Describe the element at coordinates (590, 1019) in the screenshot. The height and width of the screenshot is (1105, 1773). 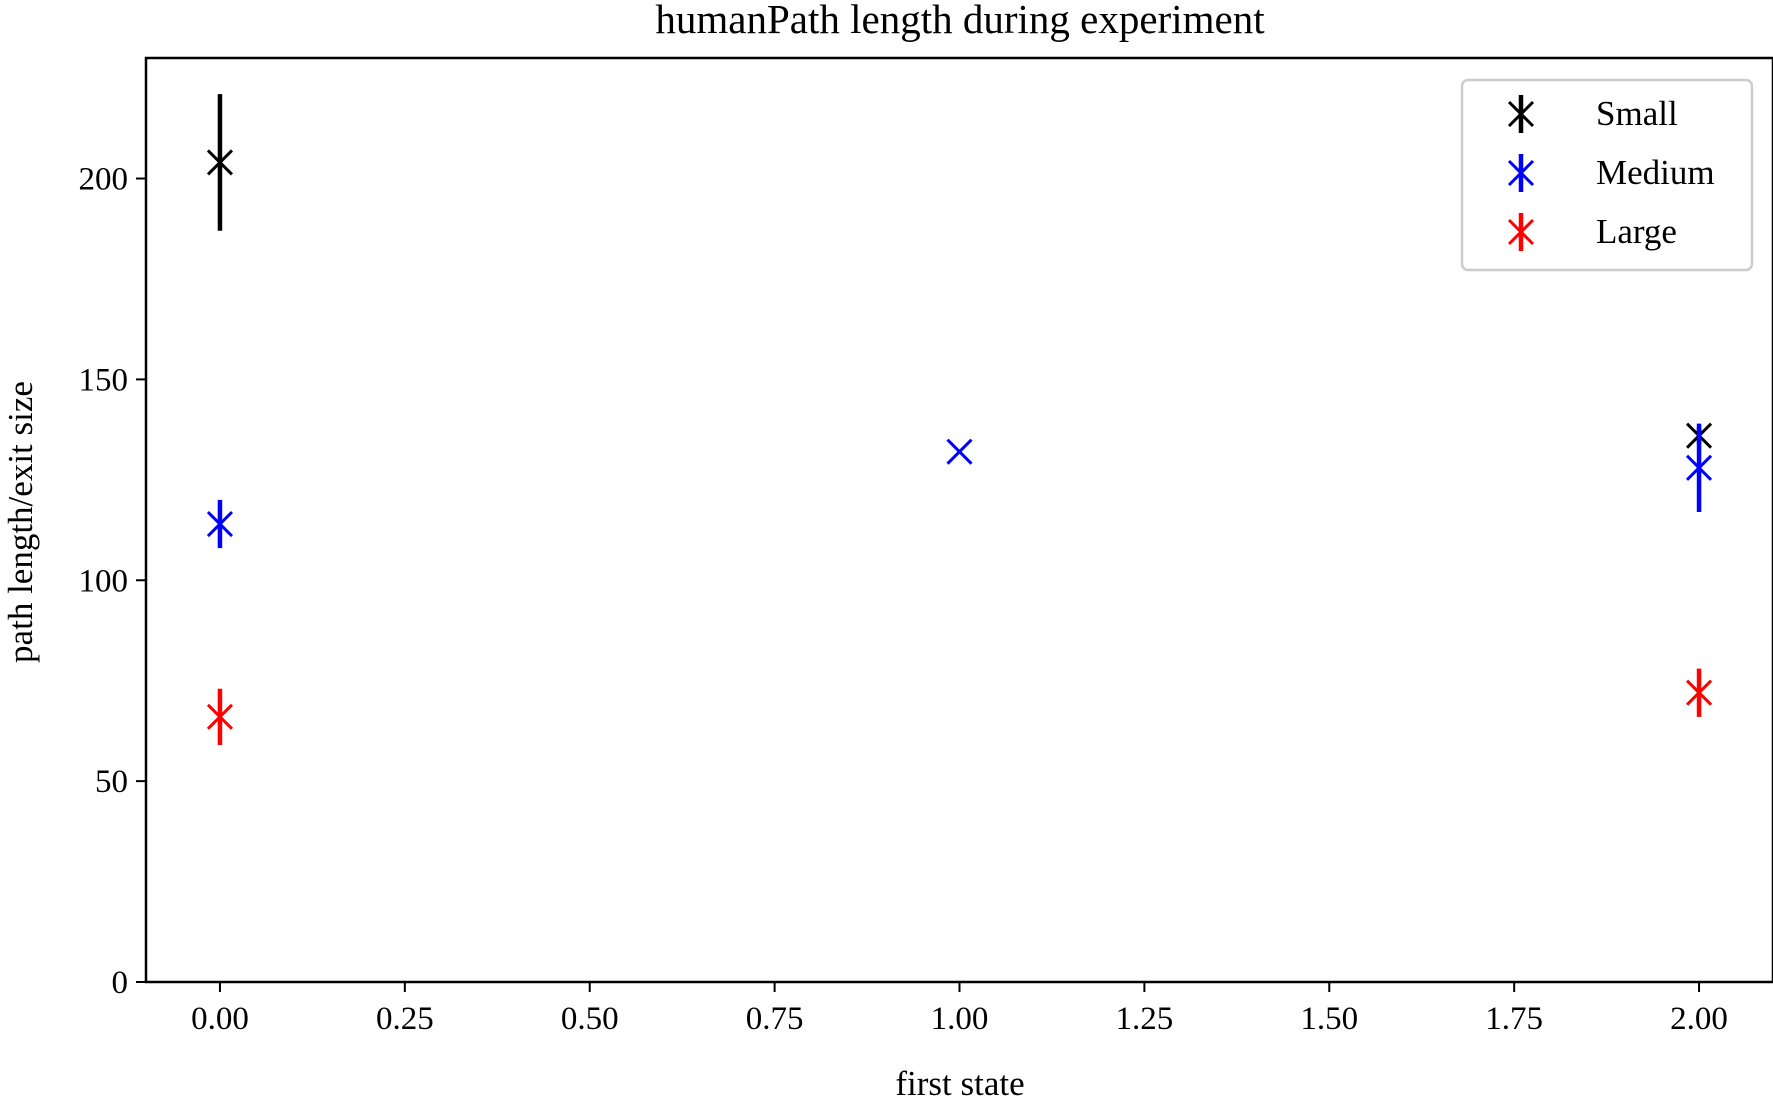
I see `x-tick-label: 0.50` at that location.